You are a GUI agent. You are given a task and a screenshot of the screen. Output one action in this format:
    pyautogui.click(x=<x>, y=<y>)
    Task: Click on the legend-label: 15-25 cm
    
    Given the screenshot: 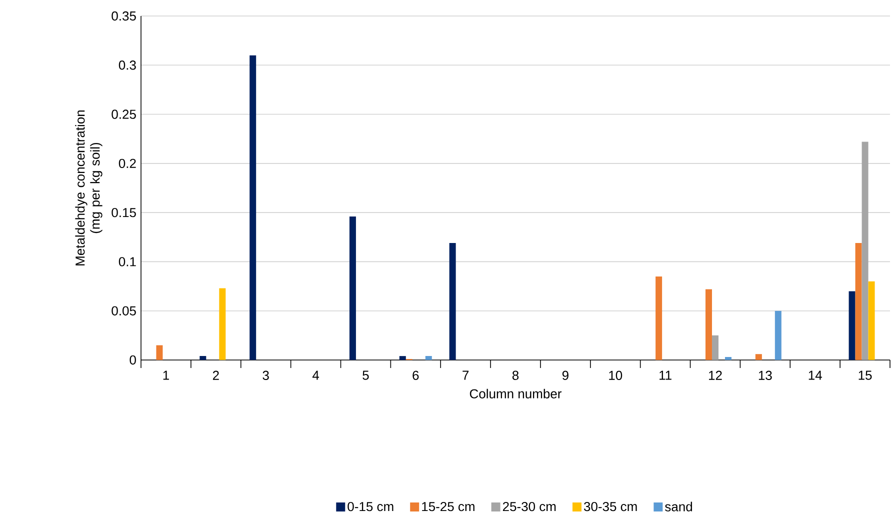 What is the action you would take?
    pyautogui.click(x=448, y=507)
    